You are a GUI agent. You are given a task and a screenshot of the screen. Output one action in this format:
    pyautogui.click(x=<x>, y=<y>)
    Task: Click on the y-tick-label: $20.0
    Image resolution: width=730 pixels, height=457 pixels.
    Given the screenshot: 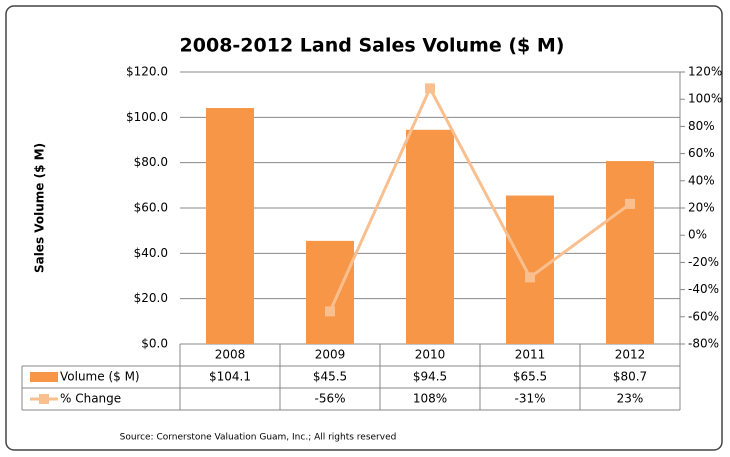 What is the action you would take?
    pyautogui.click(x=151, y=298)
    